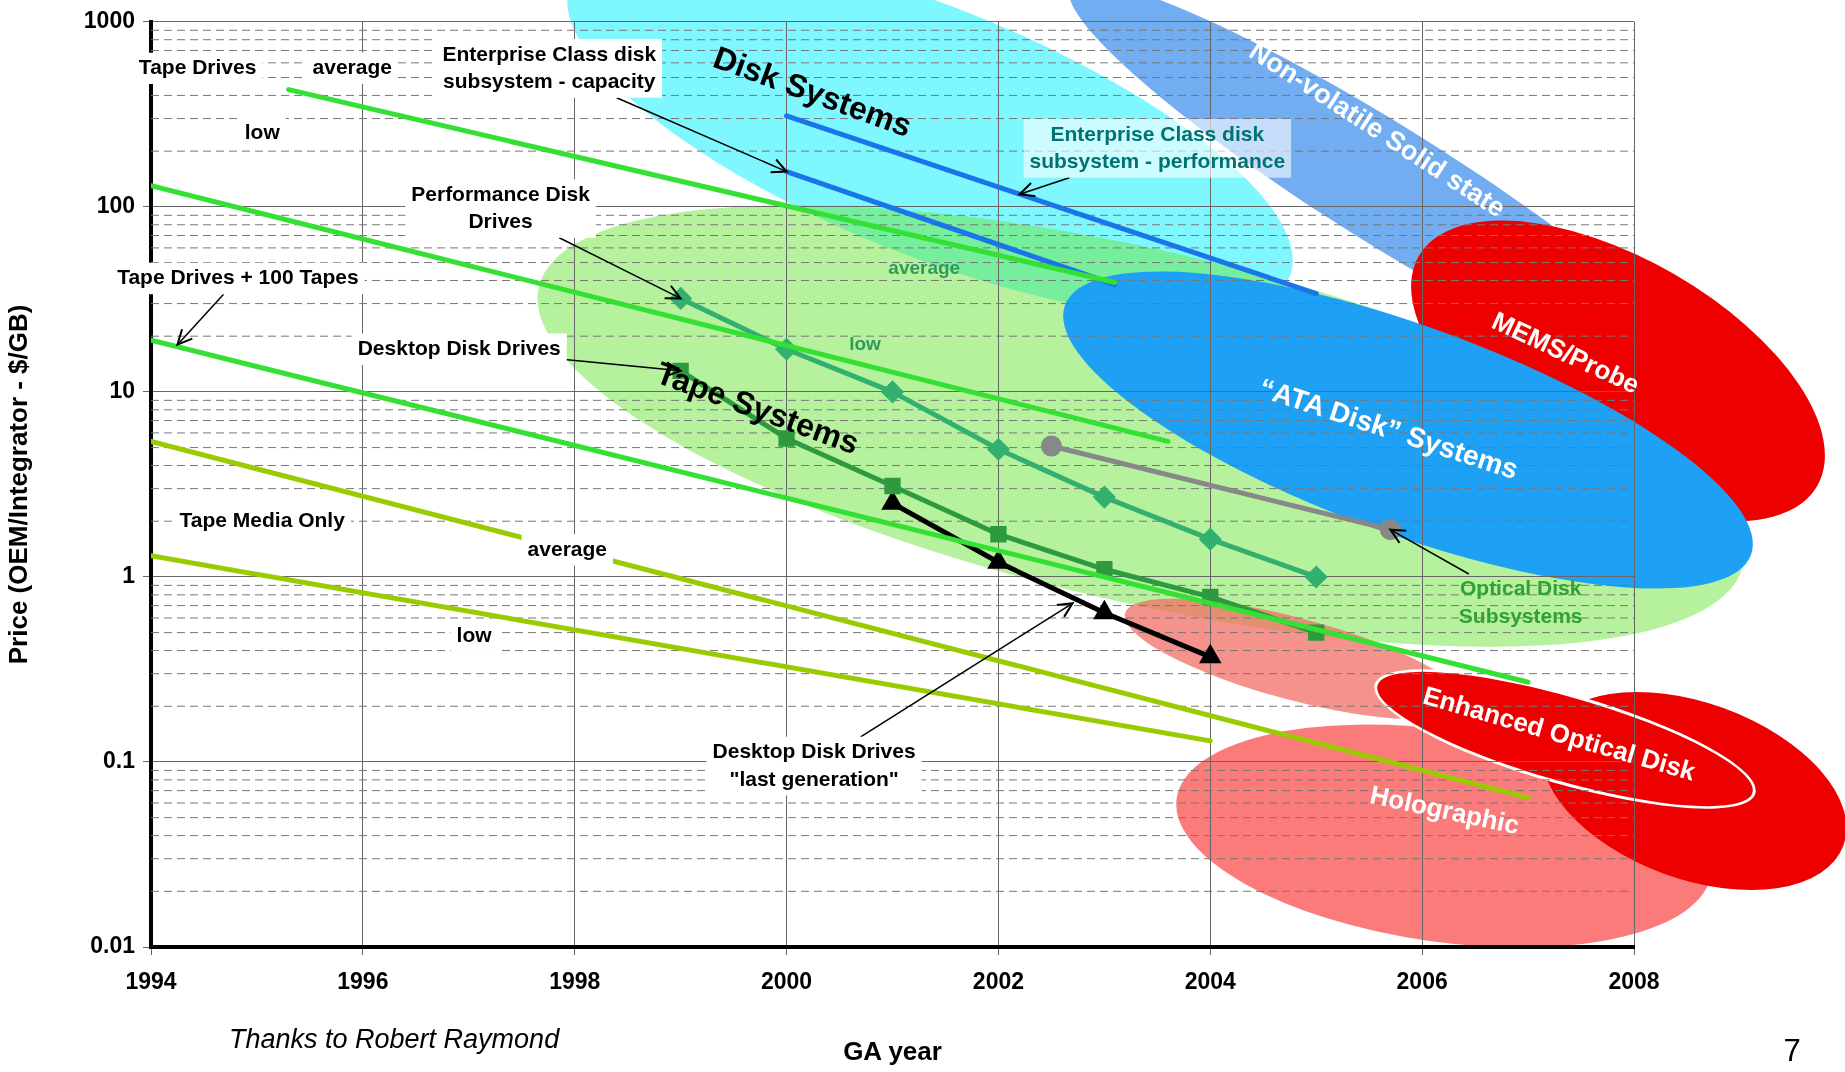 The height and width of the screenshot is (1072, 1845). I want to click on y-tick-label: 0.01, so click(113, 945).